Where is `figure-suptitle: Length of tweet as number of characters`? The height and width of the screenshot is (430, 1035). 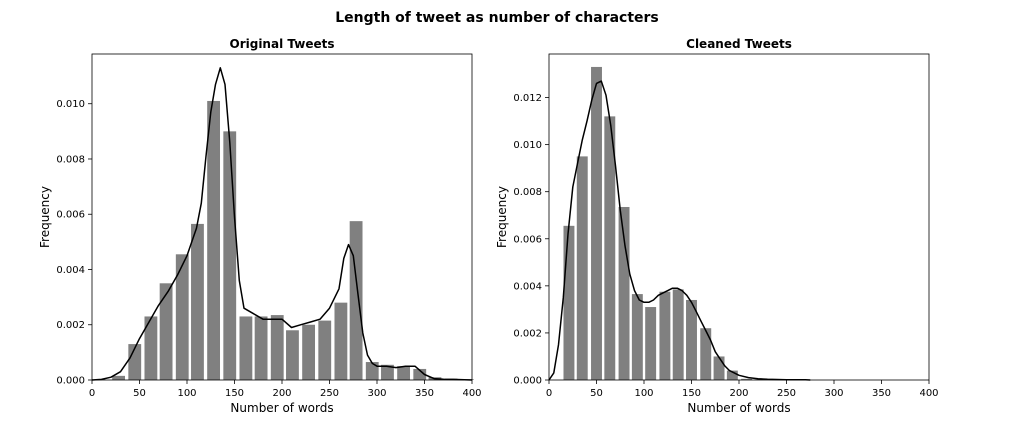
figure-suptitle: Length of tweet as number of characters is located at coordinates (497, 18).